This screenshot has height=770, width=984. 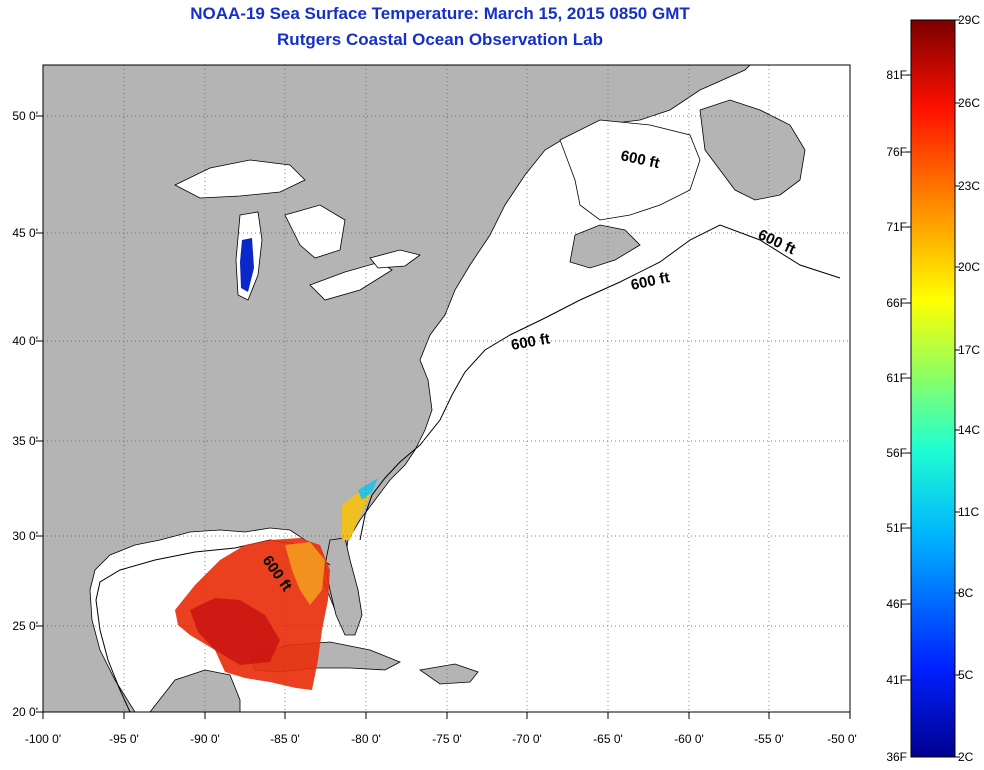 What do you see at coordinates (896, 528) in the screenshot?
I see `colorbar-label-f: 51F` at bounding box center [896, 528].